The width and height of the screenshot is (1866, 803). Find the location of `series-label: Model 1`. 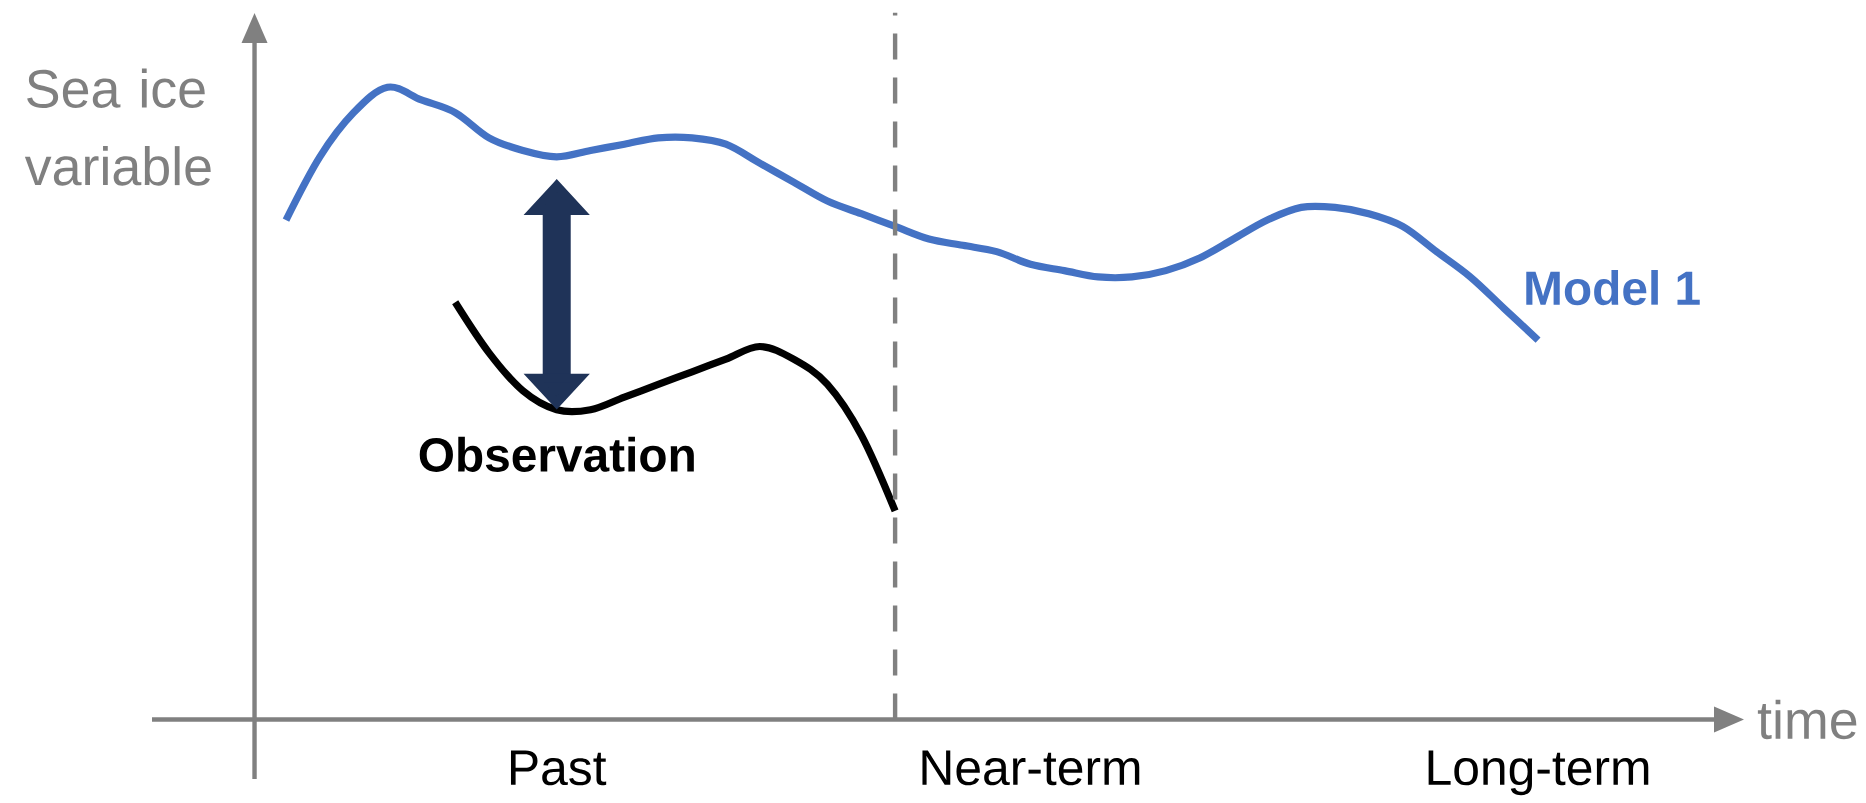

series-label: Model 1 is located at coordinates (1613, 288).